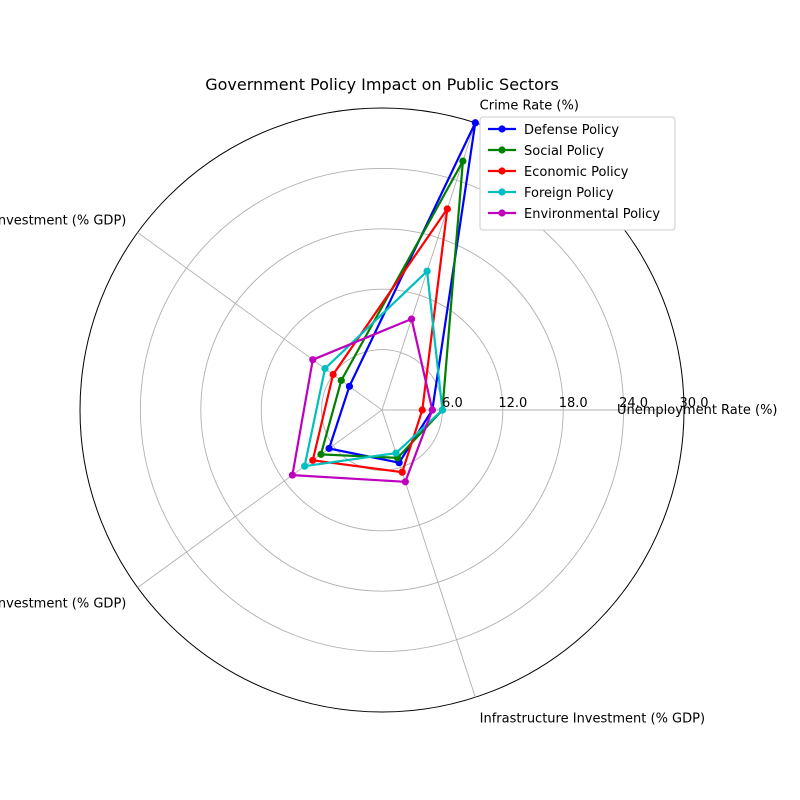  Describe the element at coordinates (592, 719) in the screenshot. I see `axis-label: Infrastructure Investment (% GDP)` at that location.